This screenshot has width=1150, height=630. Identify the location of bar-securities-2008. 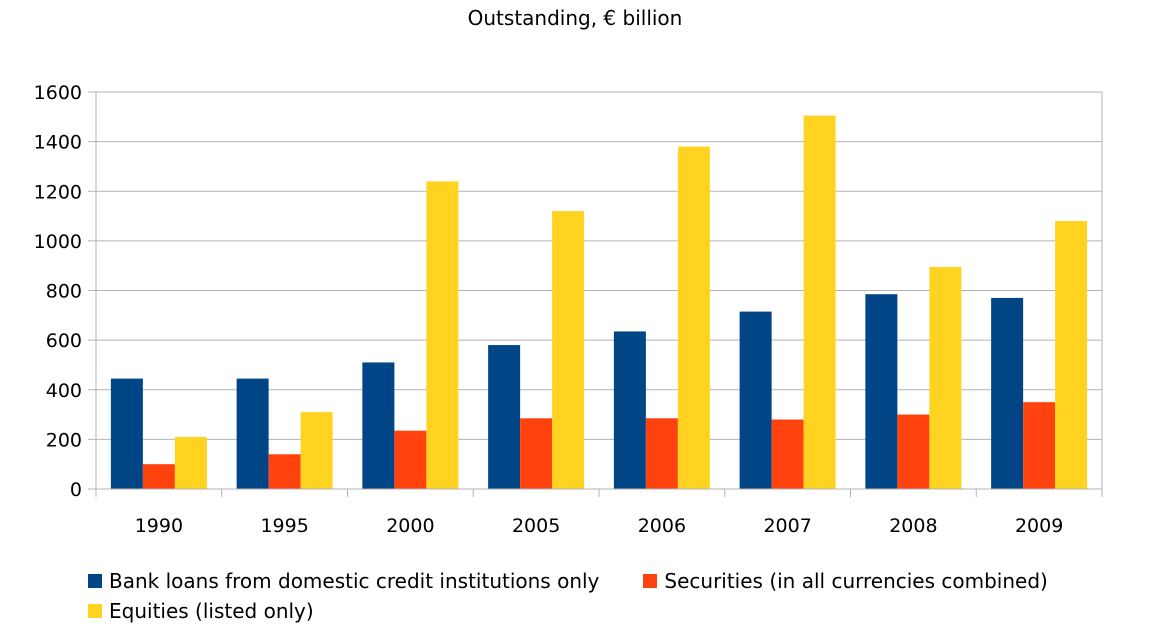
(913, 451).